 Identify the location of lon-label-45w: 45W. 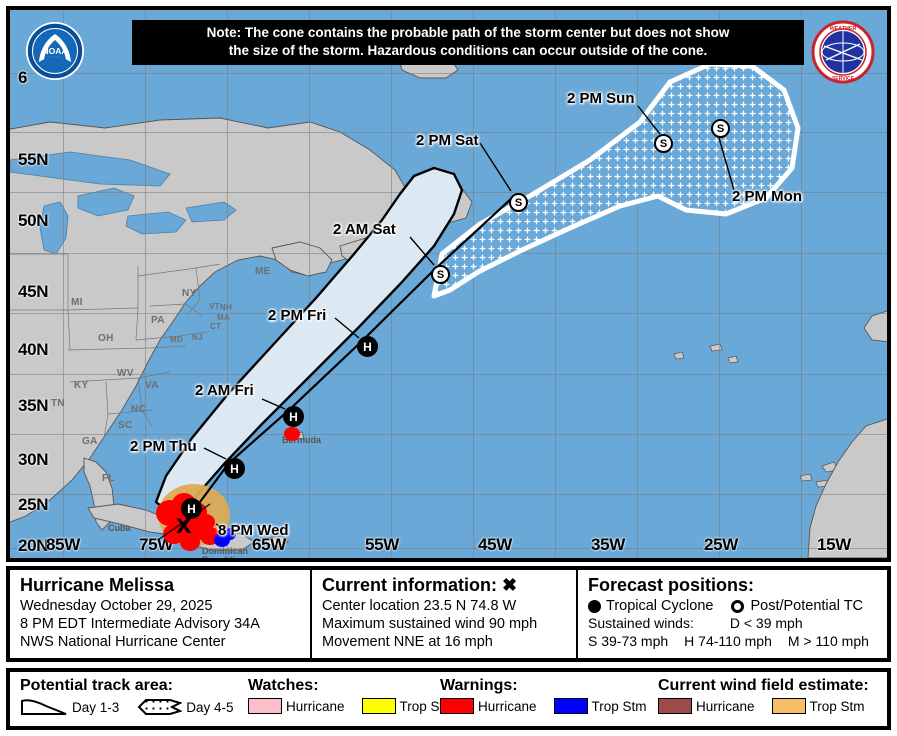
(495, 544).